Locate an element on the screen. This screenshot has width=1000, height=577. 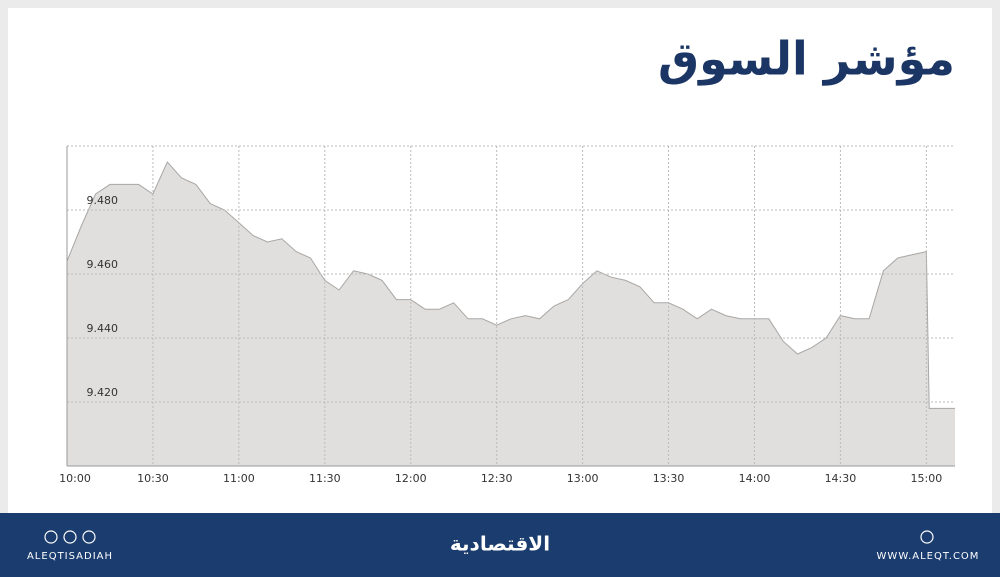
x-tick-label: 13:30 is located at coordinates (669, 478).